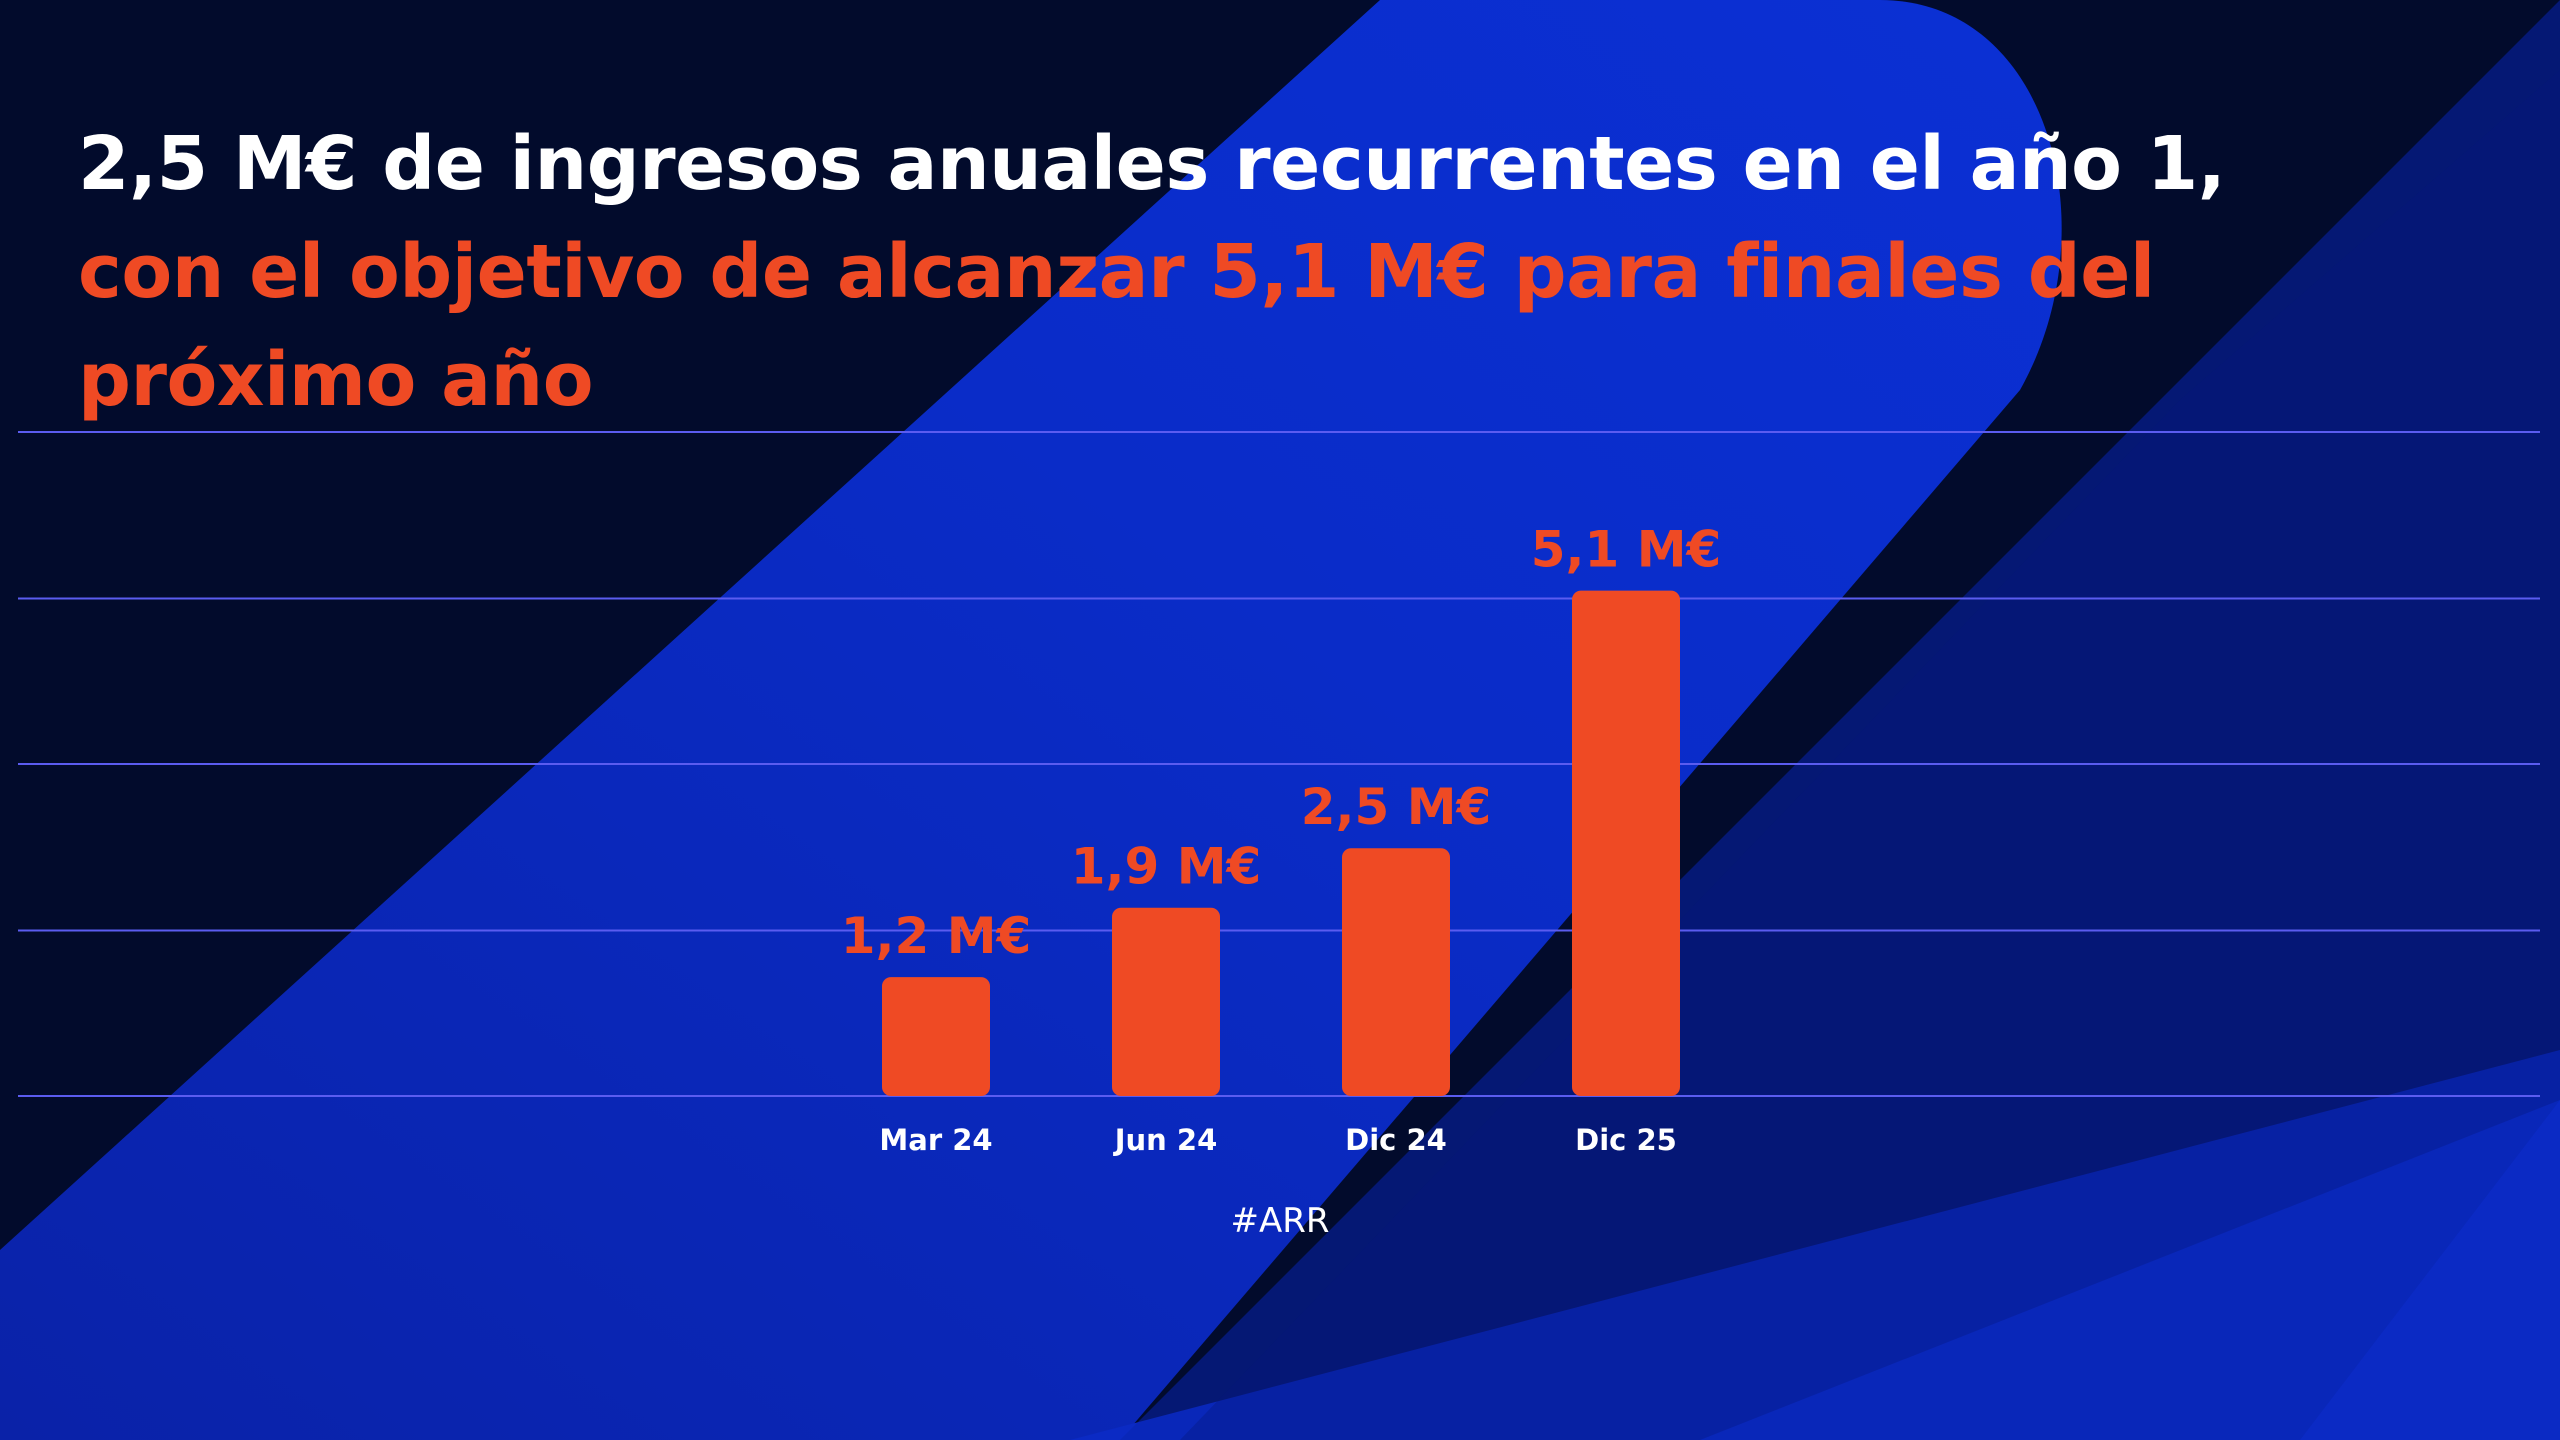 Image resolution: width=2560 pixels, height=1440 pixels. I want to click on category-label: Jun 24, so click(1165, 1140).